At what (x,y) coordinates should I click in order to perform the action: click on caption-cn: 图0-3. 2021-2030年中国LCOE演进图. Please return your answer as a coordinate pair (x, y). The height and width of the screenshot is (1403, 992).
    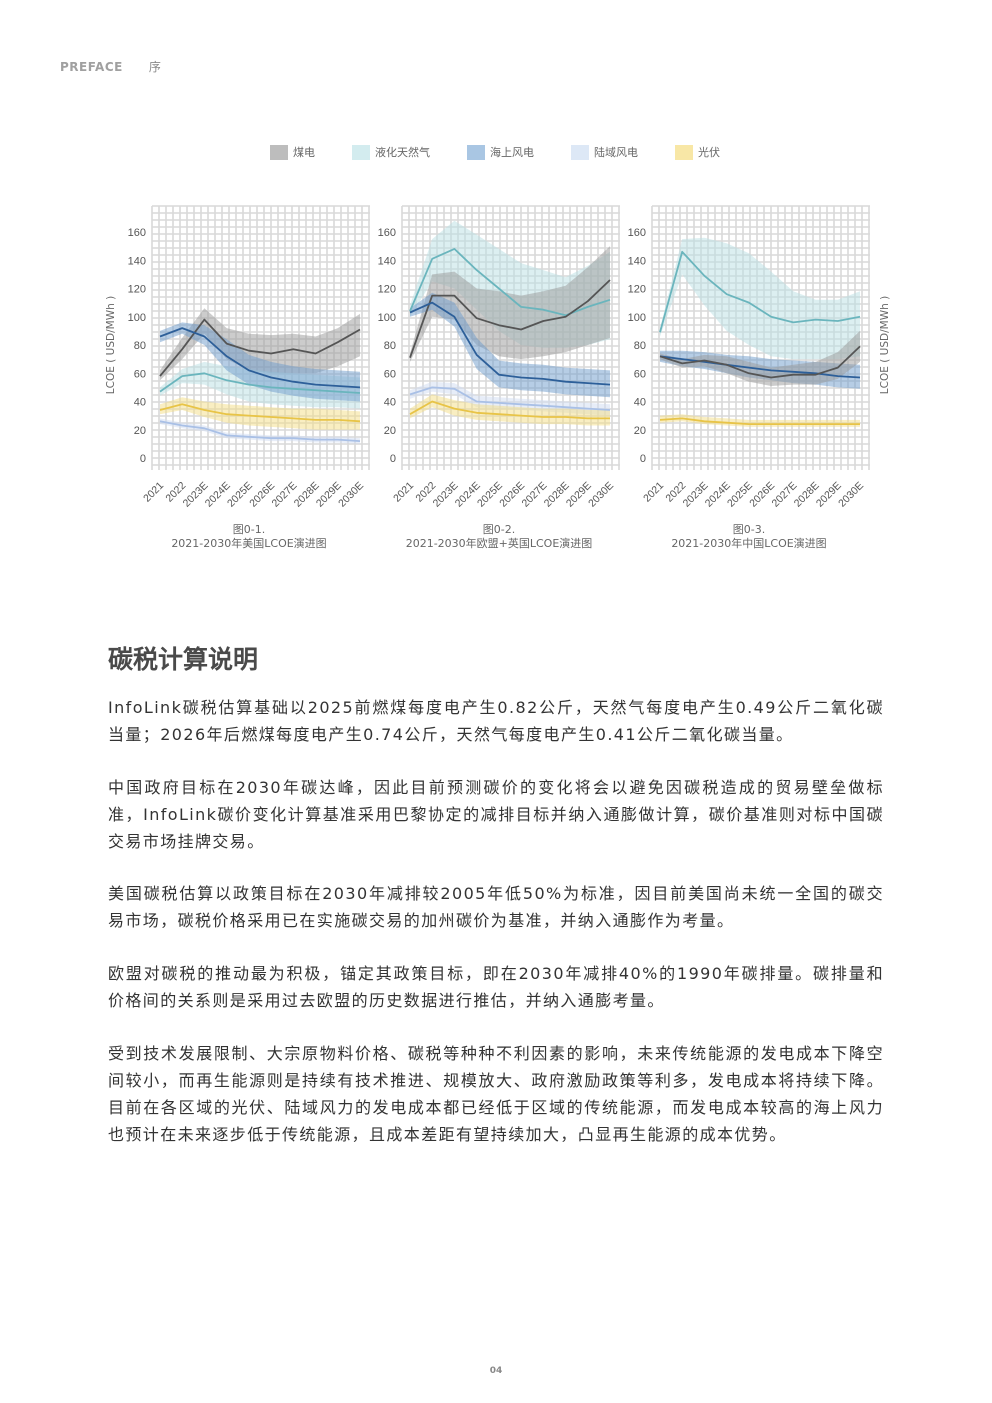
    Looking at the image, I should click on (749, 537).